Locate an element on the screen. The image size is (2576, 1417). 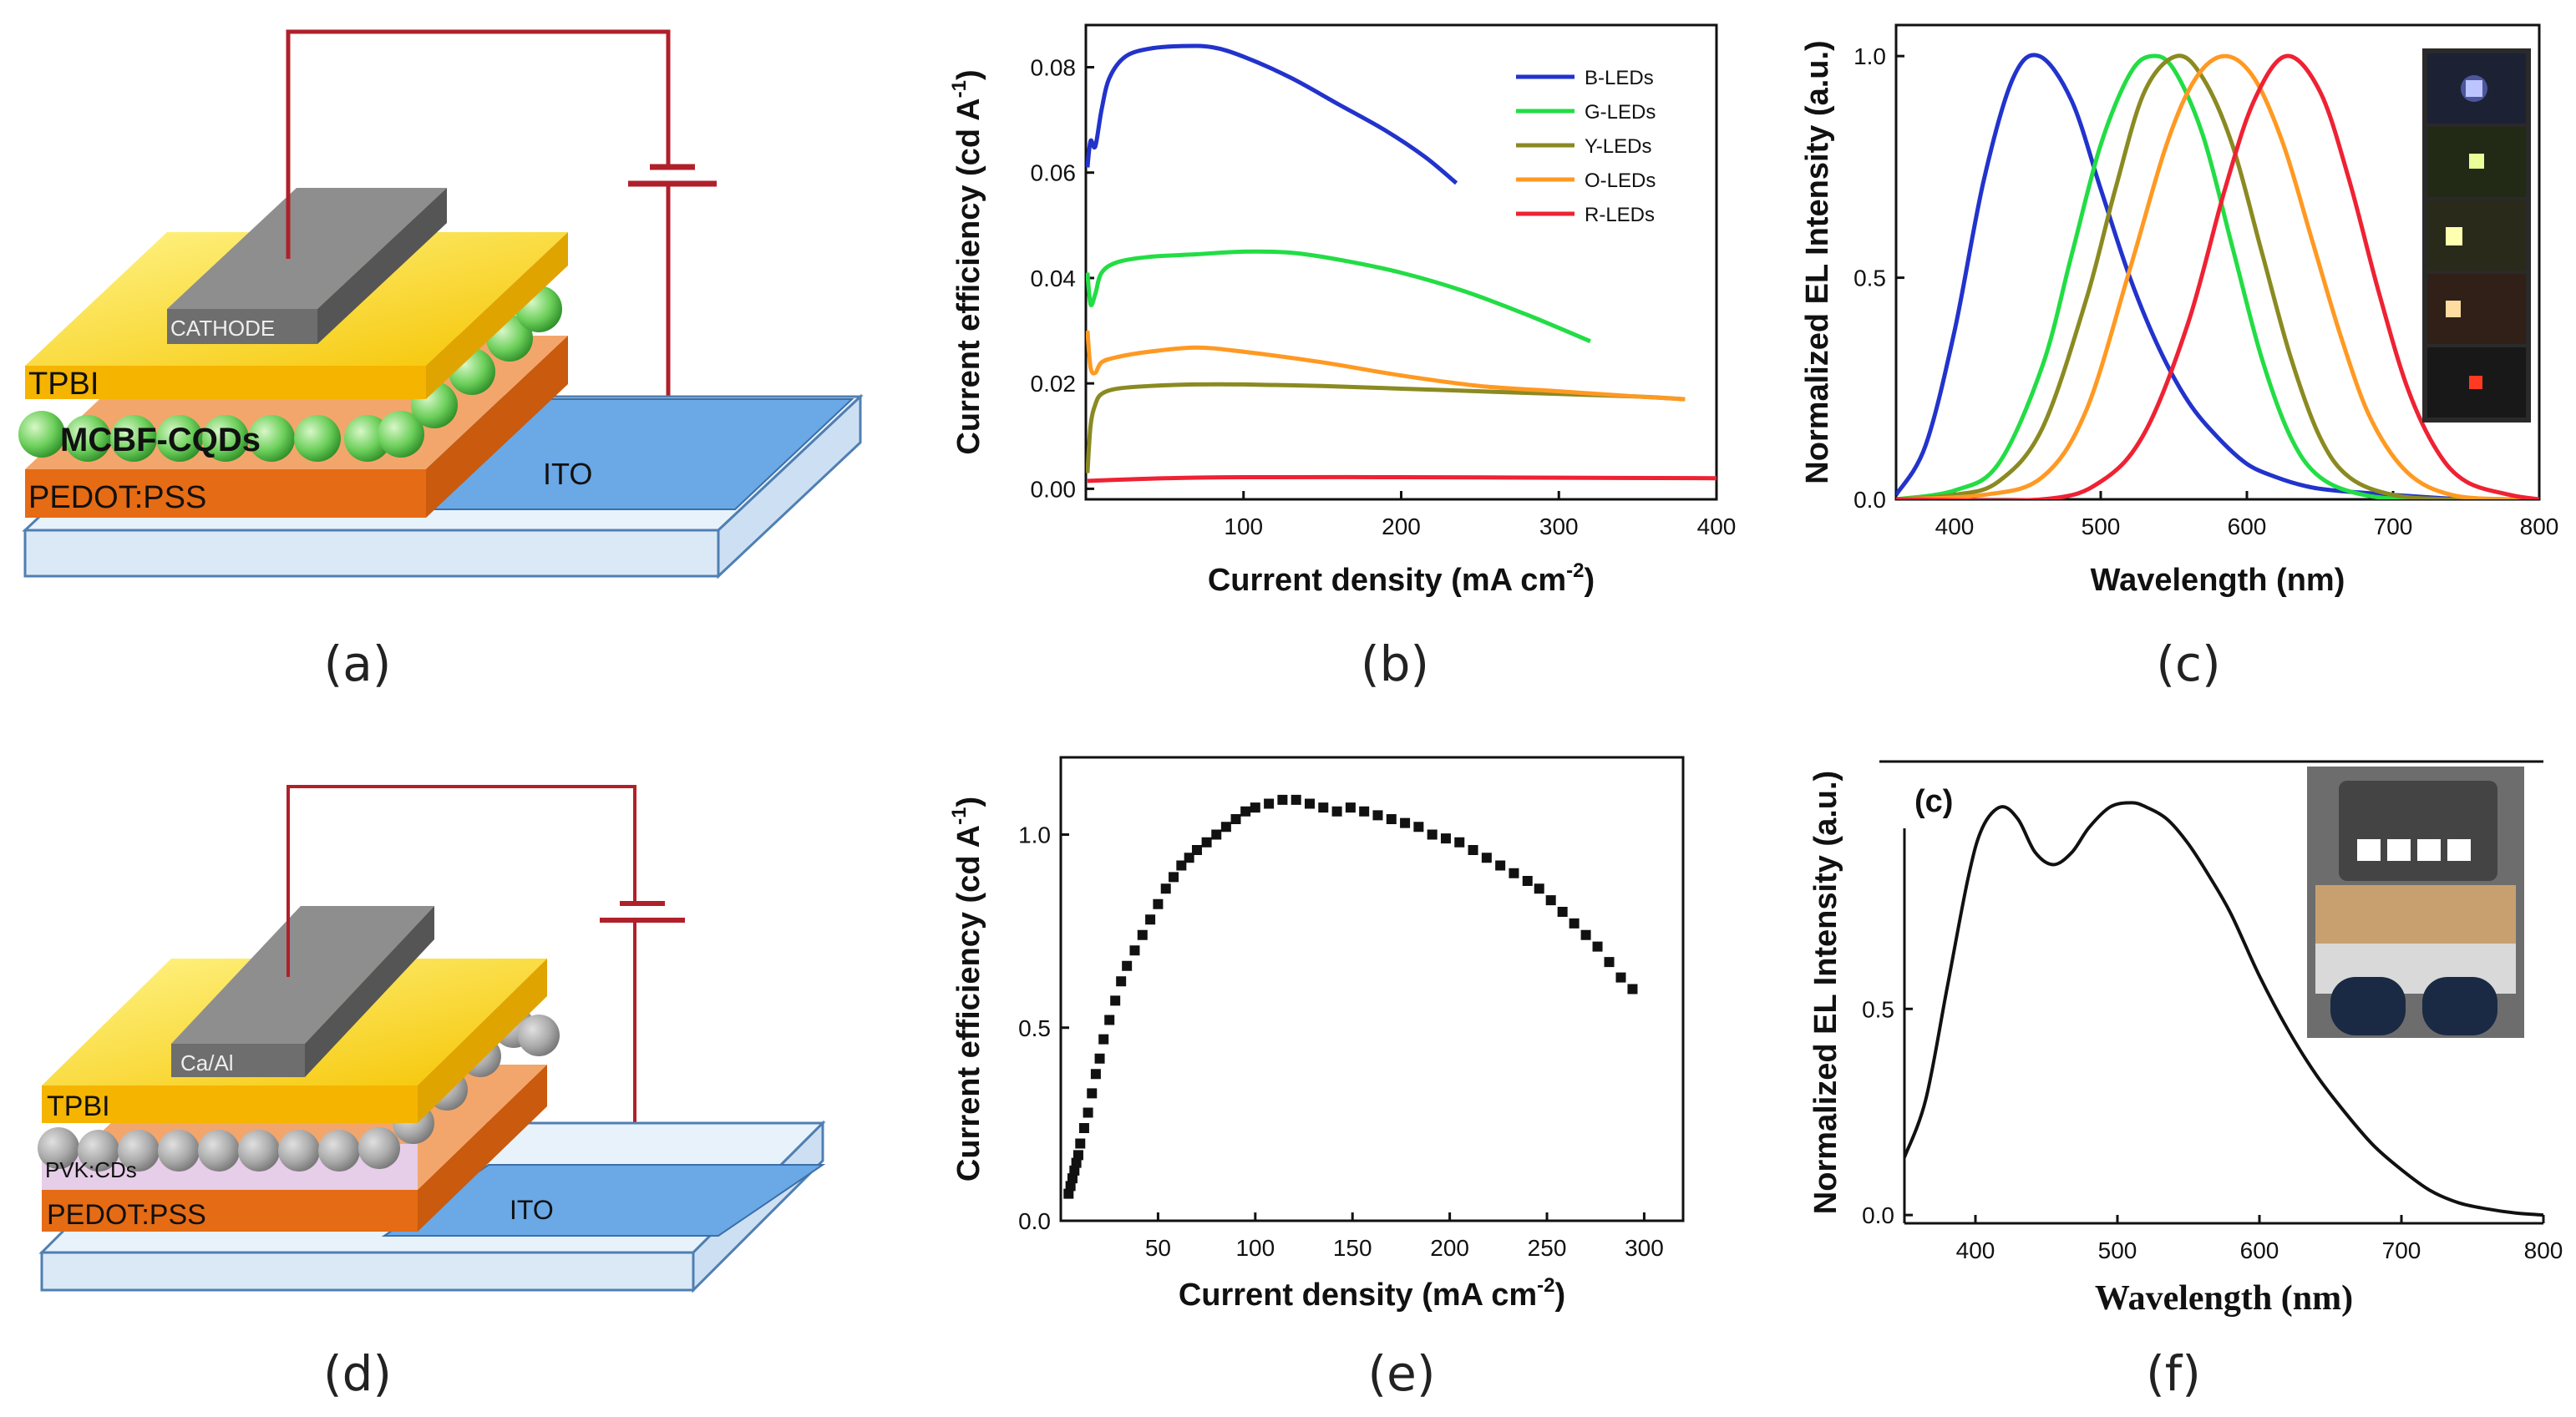
y-axis-title: Normalized EL Intensity (a.u.) is located at coordinates (1817, 261).